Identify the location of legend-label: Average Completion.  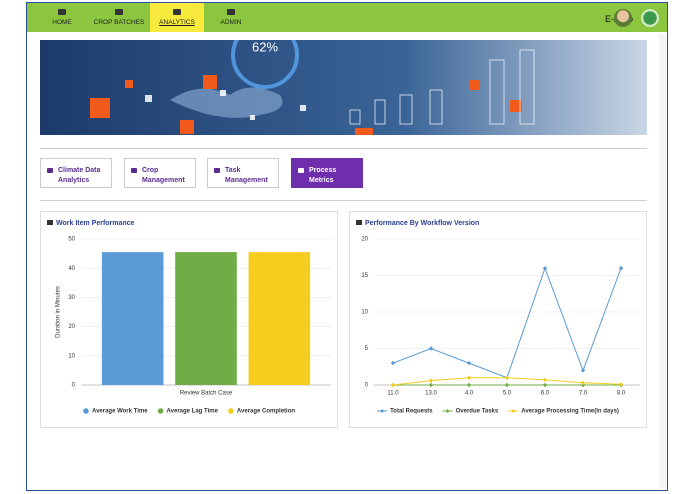
(266, 412).